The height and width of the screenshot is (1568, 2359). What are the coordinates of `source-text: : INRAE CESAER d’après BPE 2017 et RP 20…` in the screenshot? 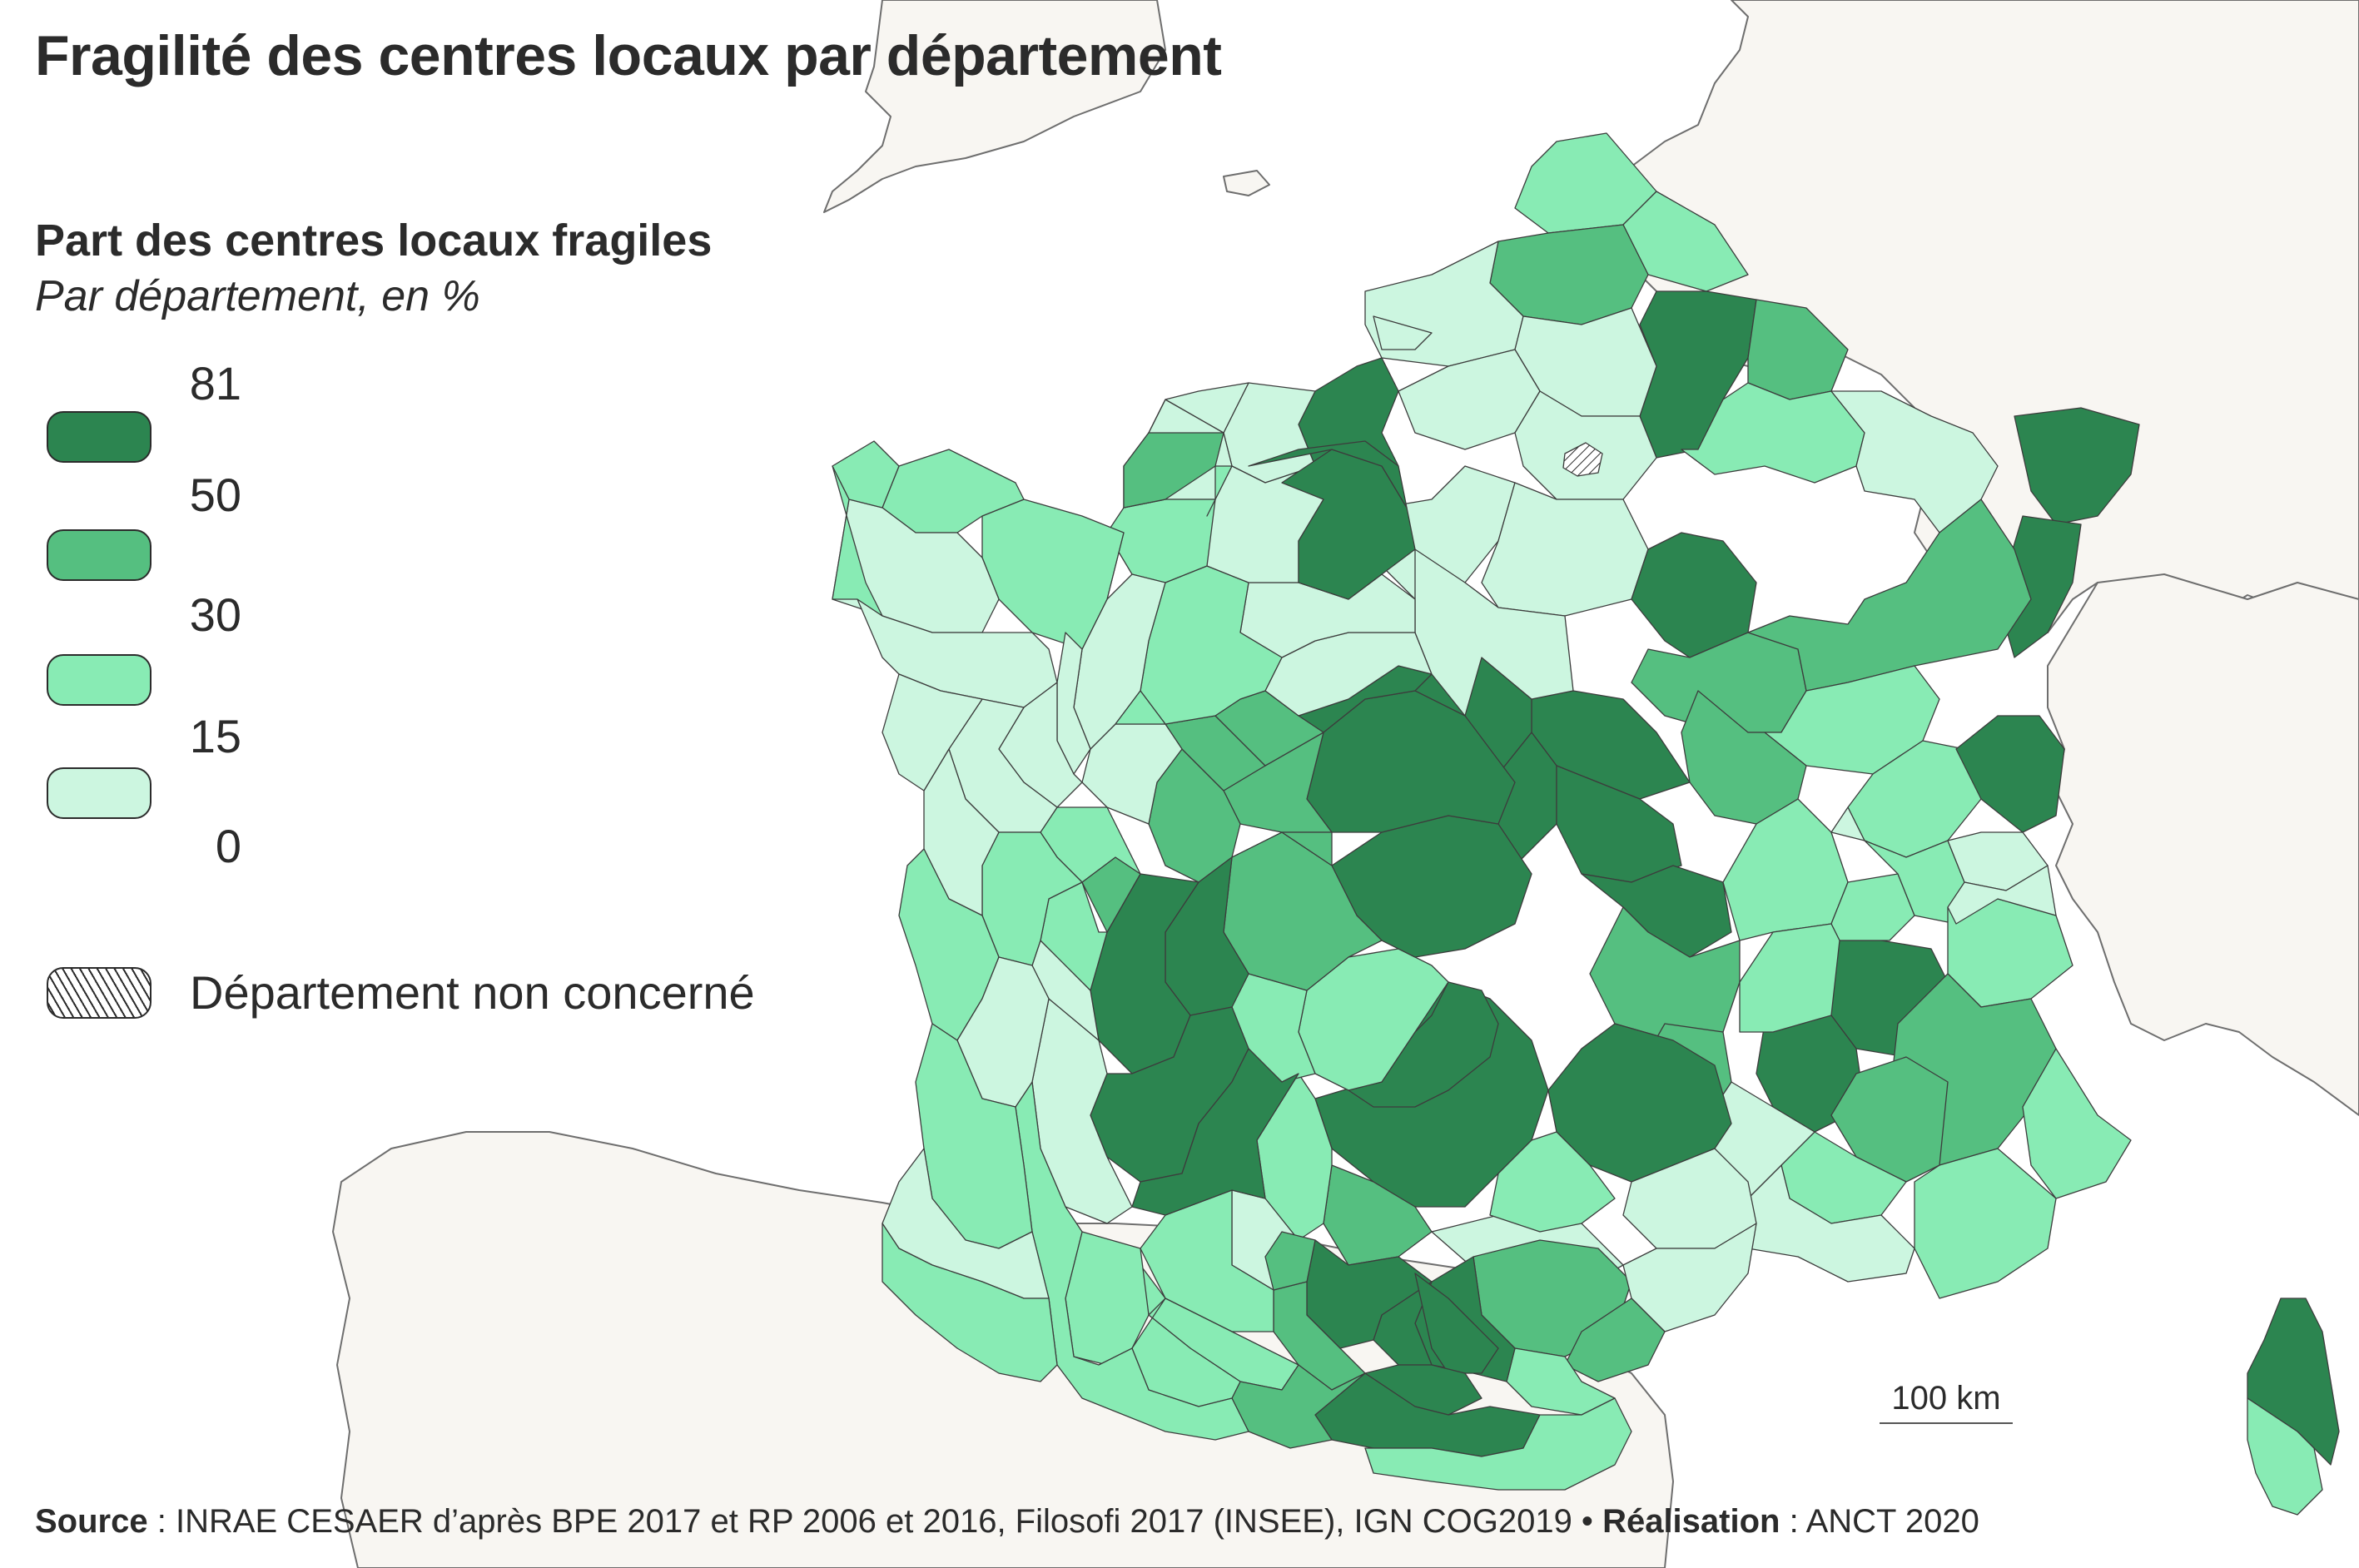 It's located at (875, 1521).